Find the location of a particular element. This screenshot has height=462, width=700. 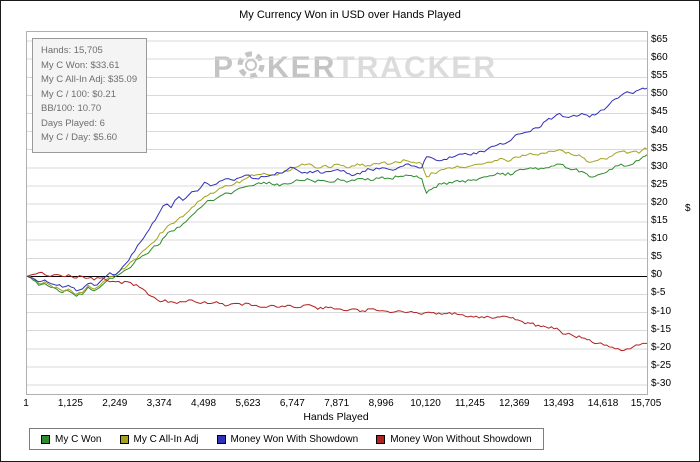

x-axis-tick-label: 14,618 is located at coordinates (603, 403).